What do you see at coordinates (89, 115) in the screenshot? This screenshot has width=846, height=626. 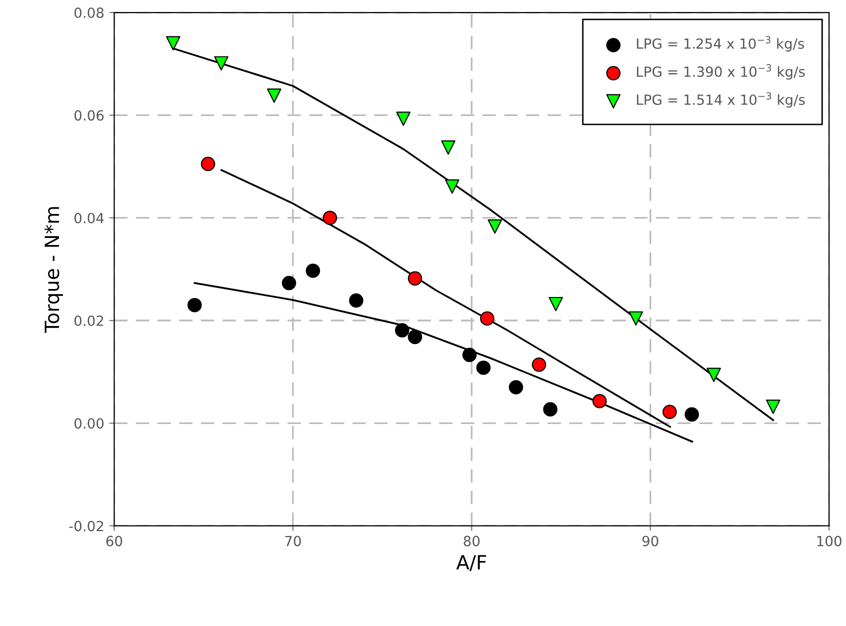 I see `y-tick-label: 0.06` at bounding box center [89, 115].